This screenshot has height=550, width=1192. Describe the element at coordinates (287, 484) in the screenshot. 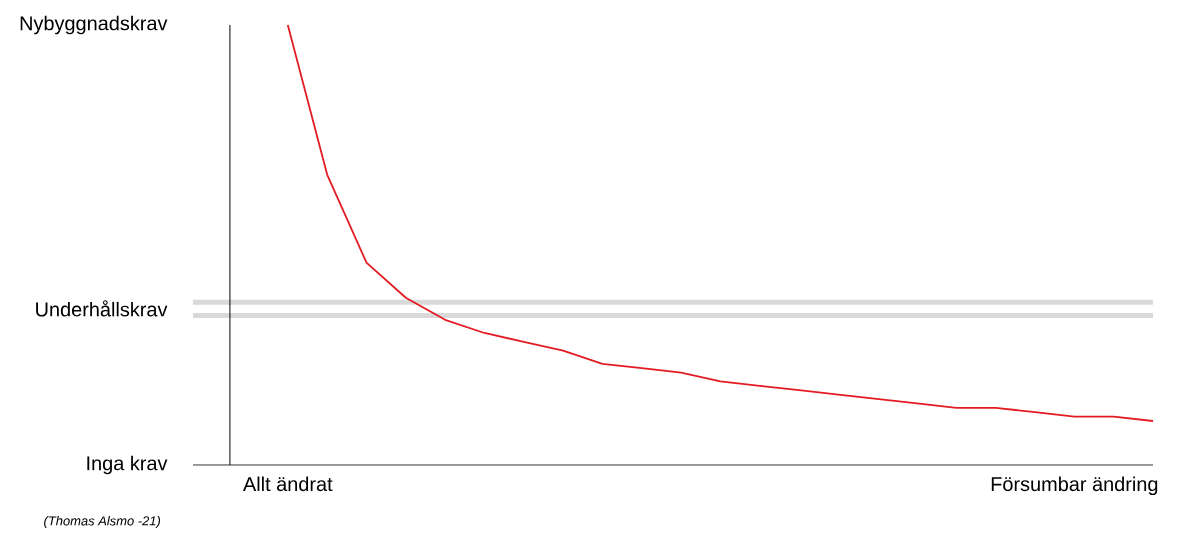

I see `x-tick-label: Allt ändrat` at that location.